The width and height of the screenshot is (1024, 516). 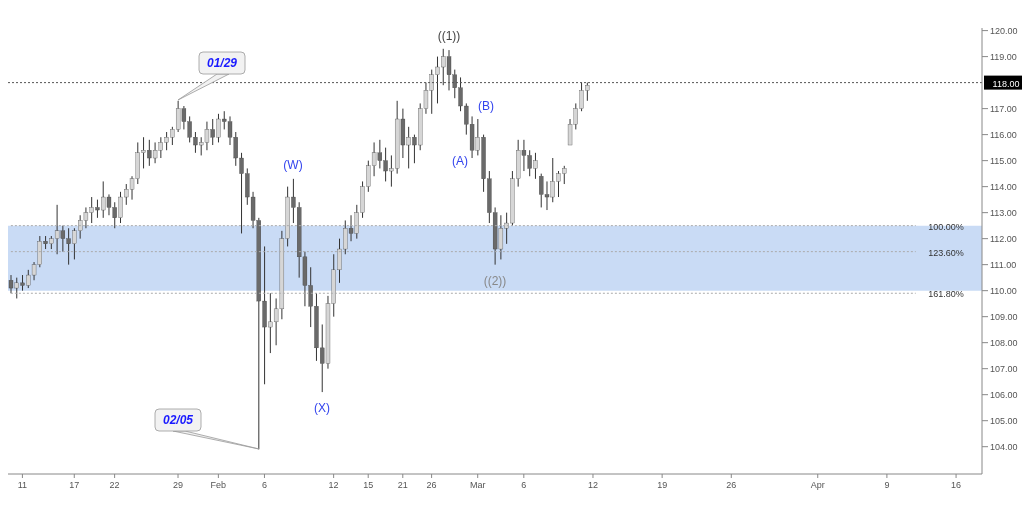 I want to click on x-tick-label: Mar, so click(x=477, y=485).